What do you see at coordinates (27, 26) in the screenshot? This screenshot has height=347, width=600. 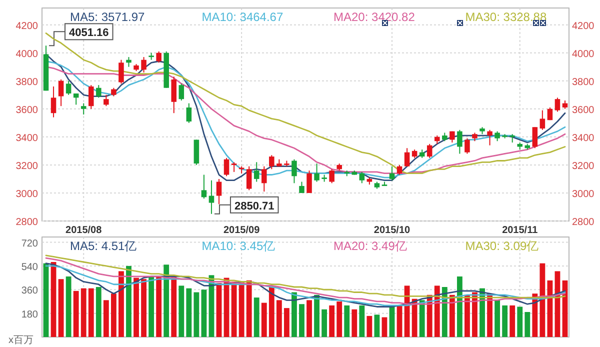 I see `y-tick-label: 4200` at bounding box center [27, 26].